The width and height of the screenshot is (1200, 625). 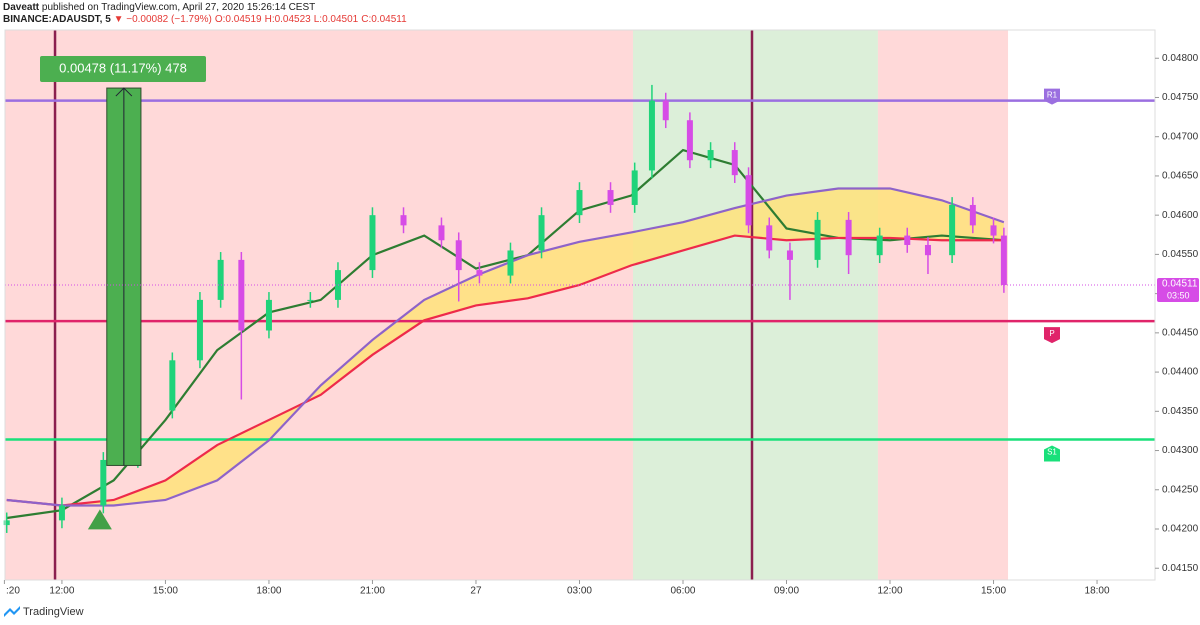 I want to click on level-label: R1, so click(x=1052, y=95).